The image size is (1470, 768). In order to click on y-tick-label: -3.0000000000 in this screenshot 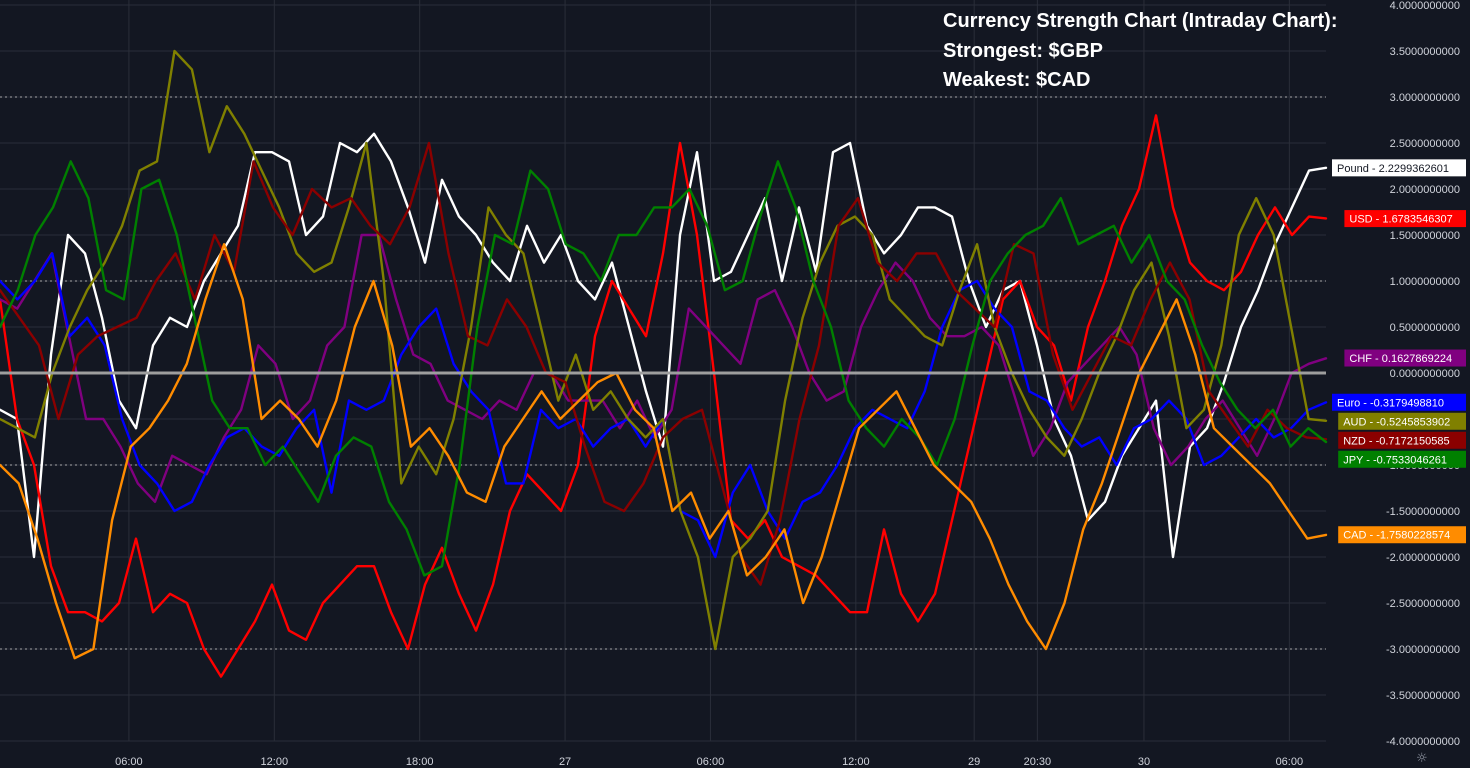, I will do `click(1423, 650)`.